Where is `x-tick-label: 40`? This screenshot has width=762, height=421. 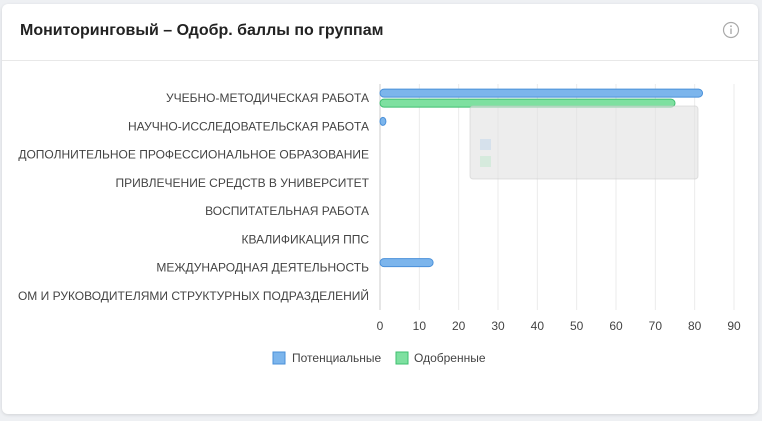 x-tick-label: 40 is located at coordinates (538, 326).